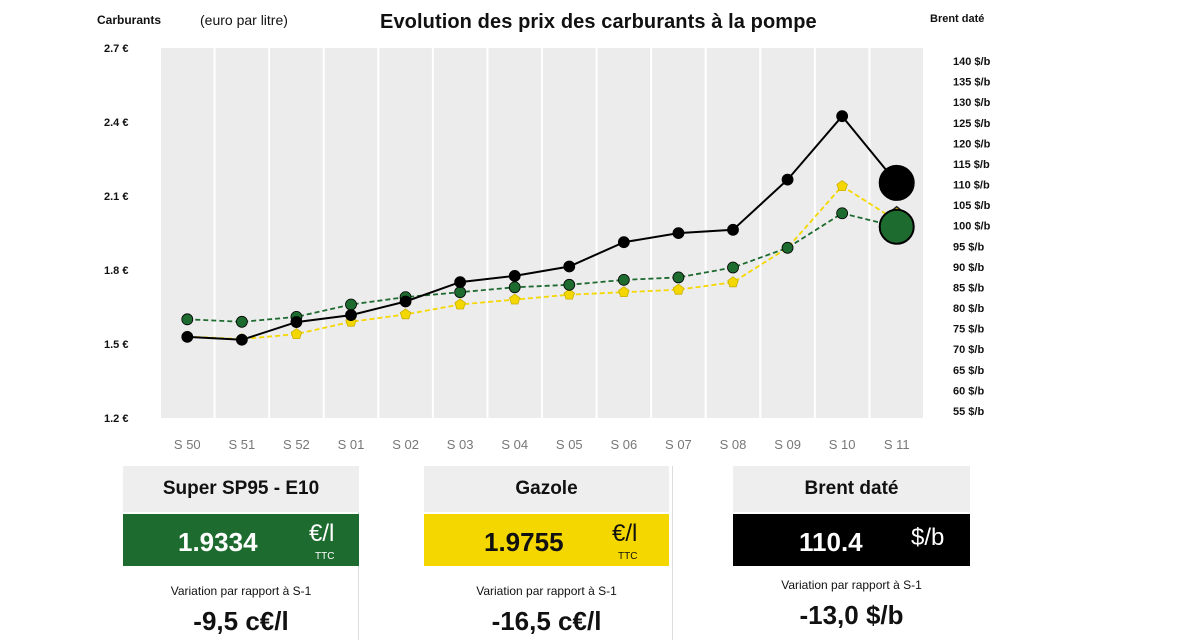  I want to click on left-axis-title: Carburants, so click(129, 20).